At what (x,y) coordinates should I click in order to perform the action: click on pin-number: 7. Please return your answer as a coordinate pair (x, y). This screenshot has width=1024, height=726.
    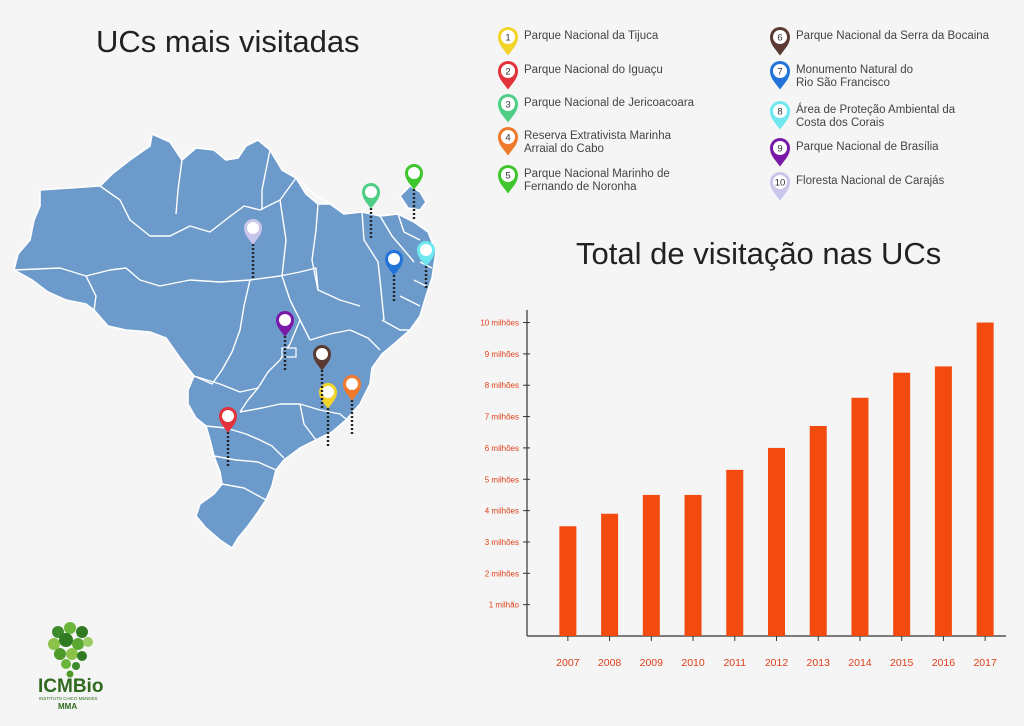
    Looking at the image, I should click on (779, 72).